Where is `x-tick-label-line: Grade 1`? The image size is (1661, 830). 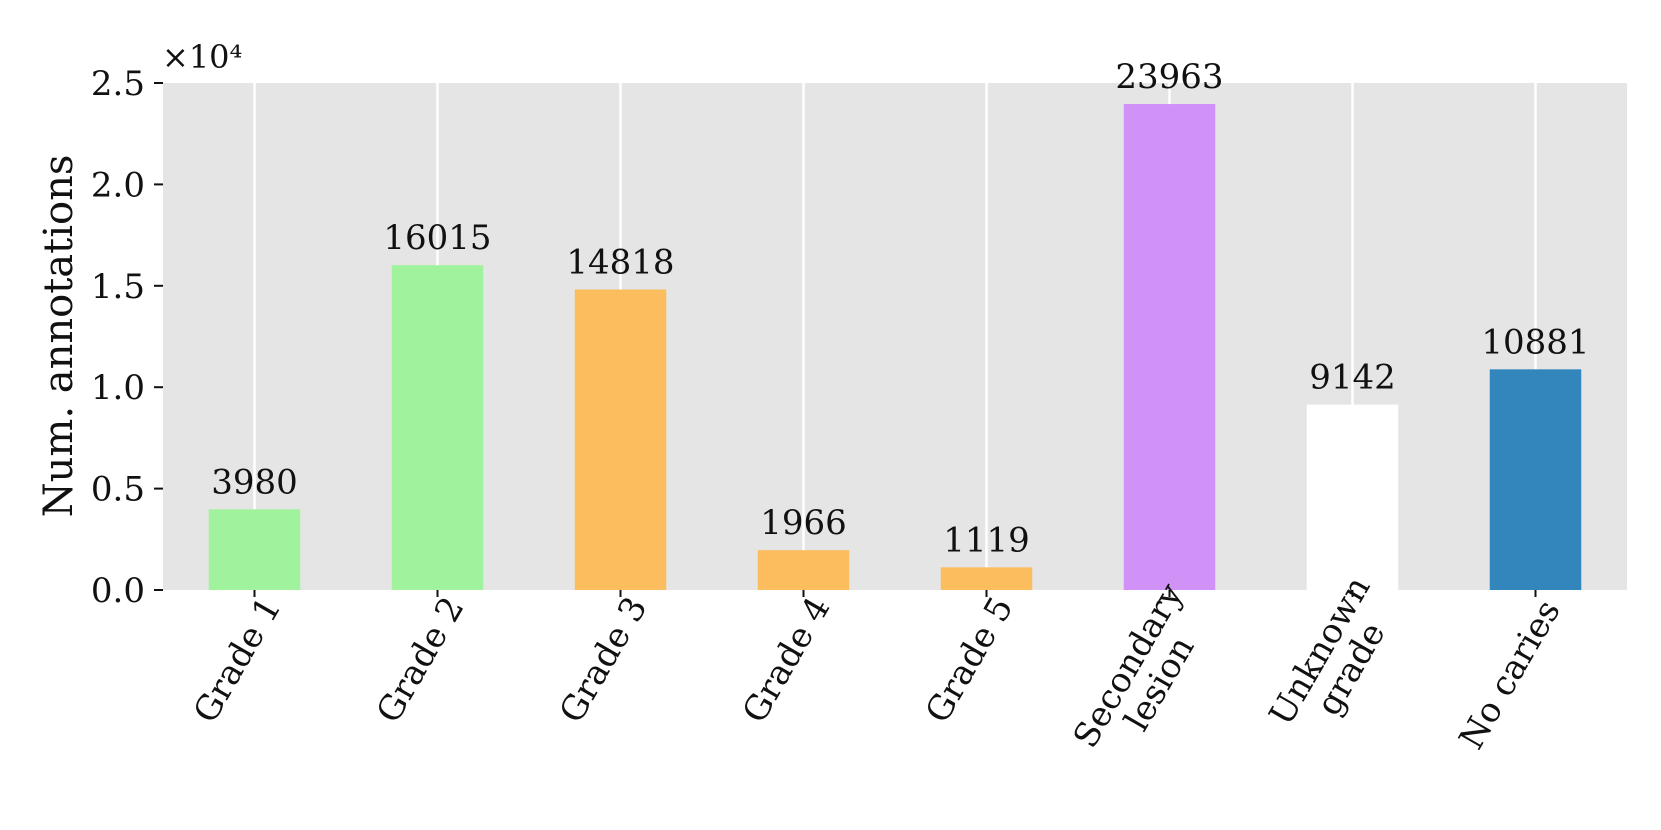 x-tick-label-line: Grade 1 is located at coordinates (238, 660).